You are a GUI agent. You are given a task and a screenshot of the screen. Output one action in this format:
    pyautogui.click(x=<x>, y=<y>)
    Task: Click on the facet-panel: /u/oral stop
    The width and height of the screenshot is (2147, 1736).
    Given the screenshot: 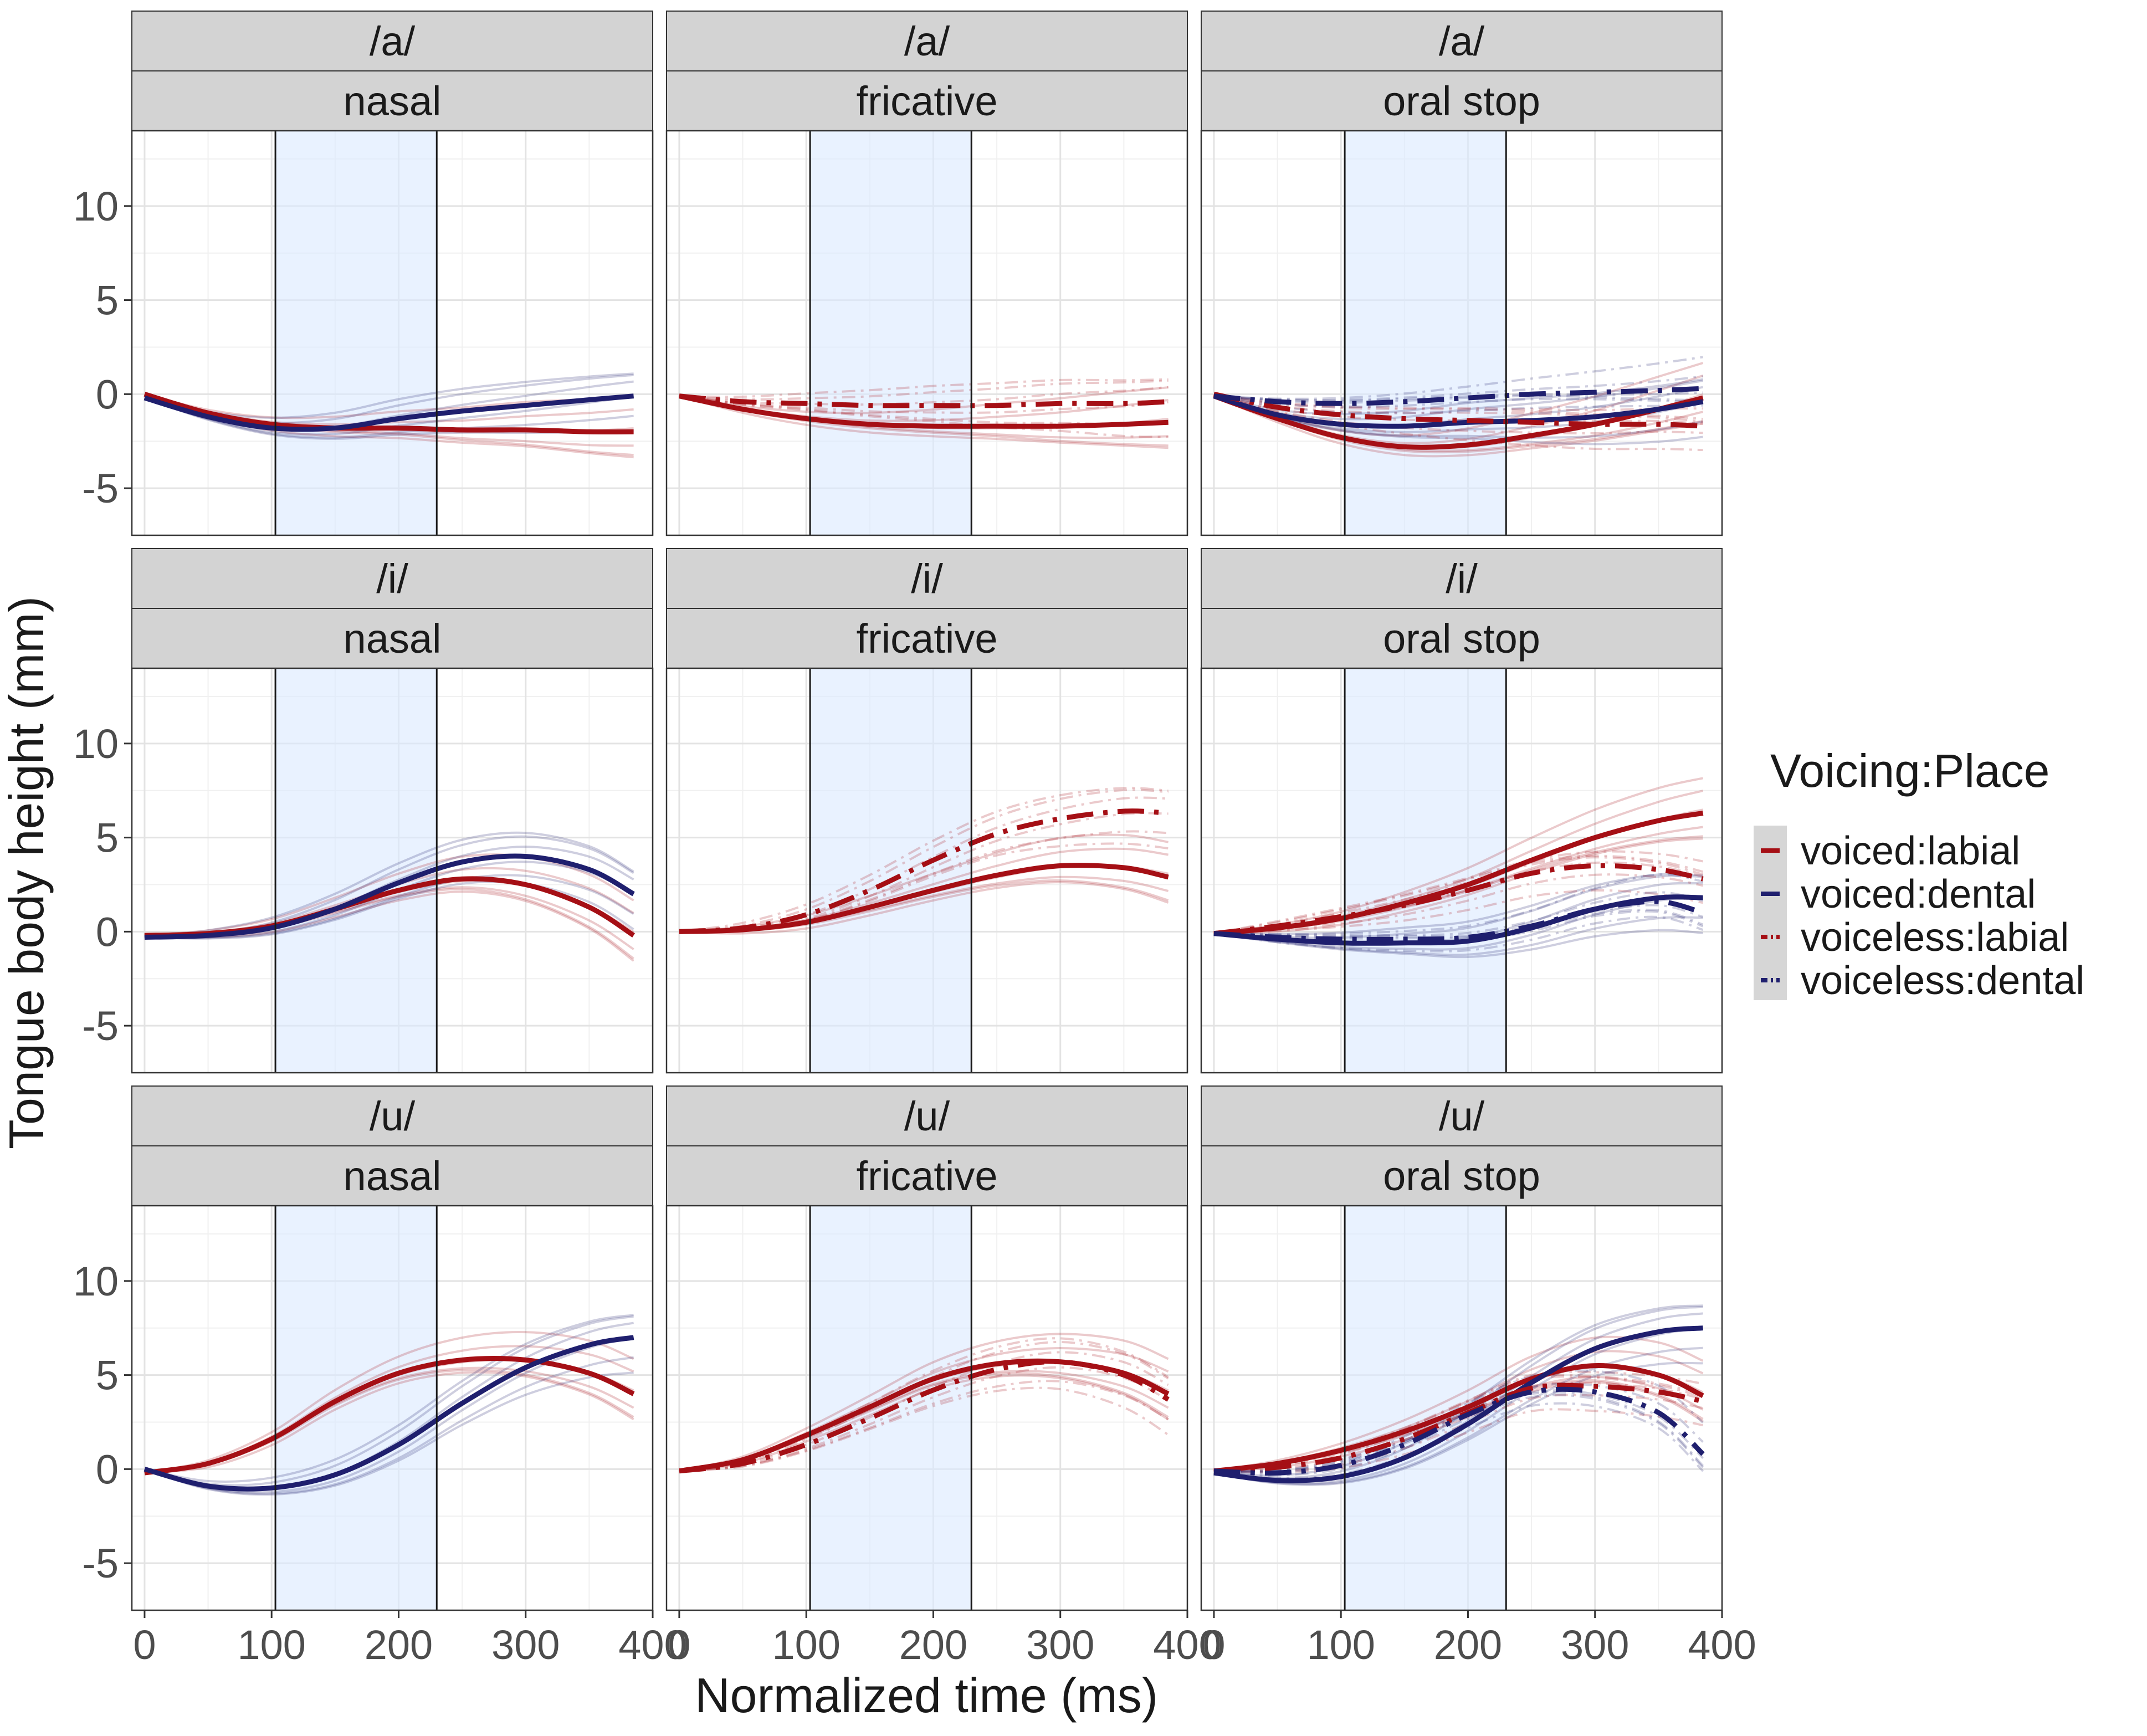 What is the action you would take?
    pyautogui.click(x=1462, y=1348)
    